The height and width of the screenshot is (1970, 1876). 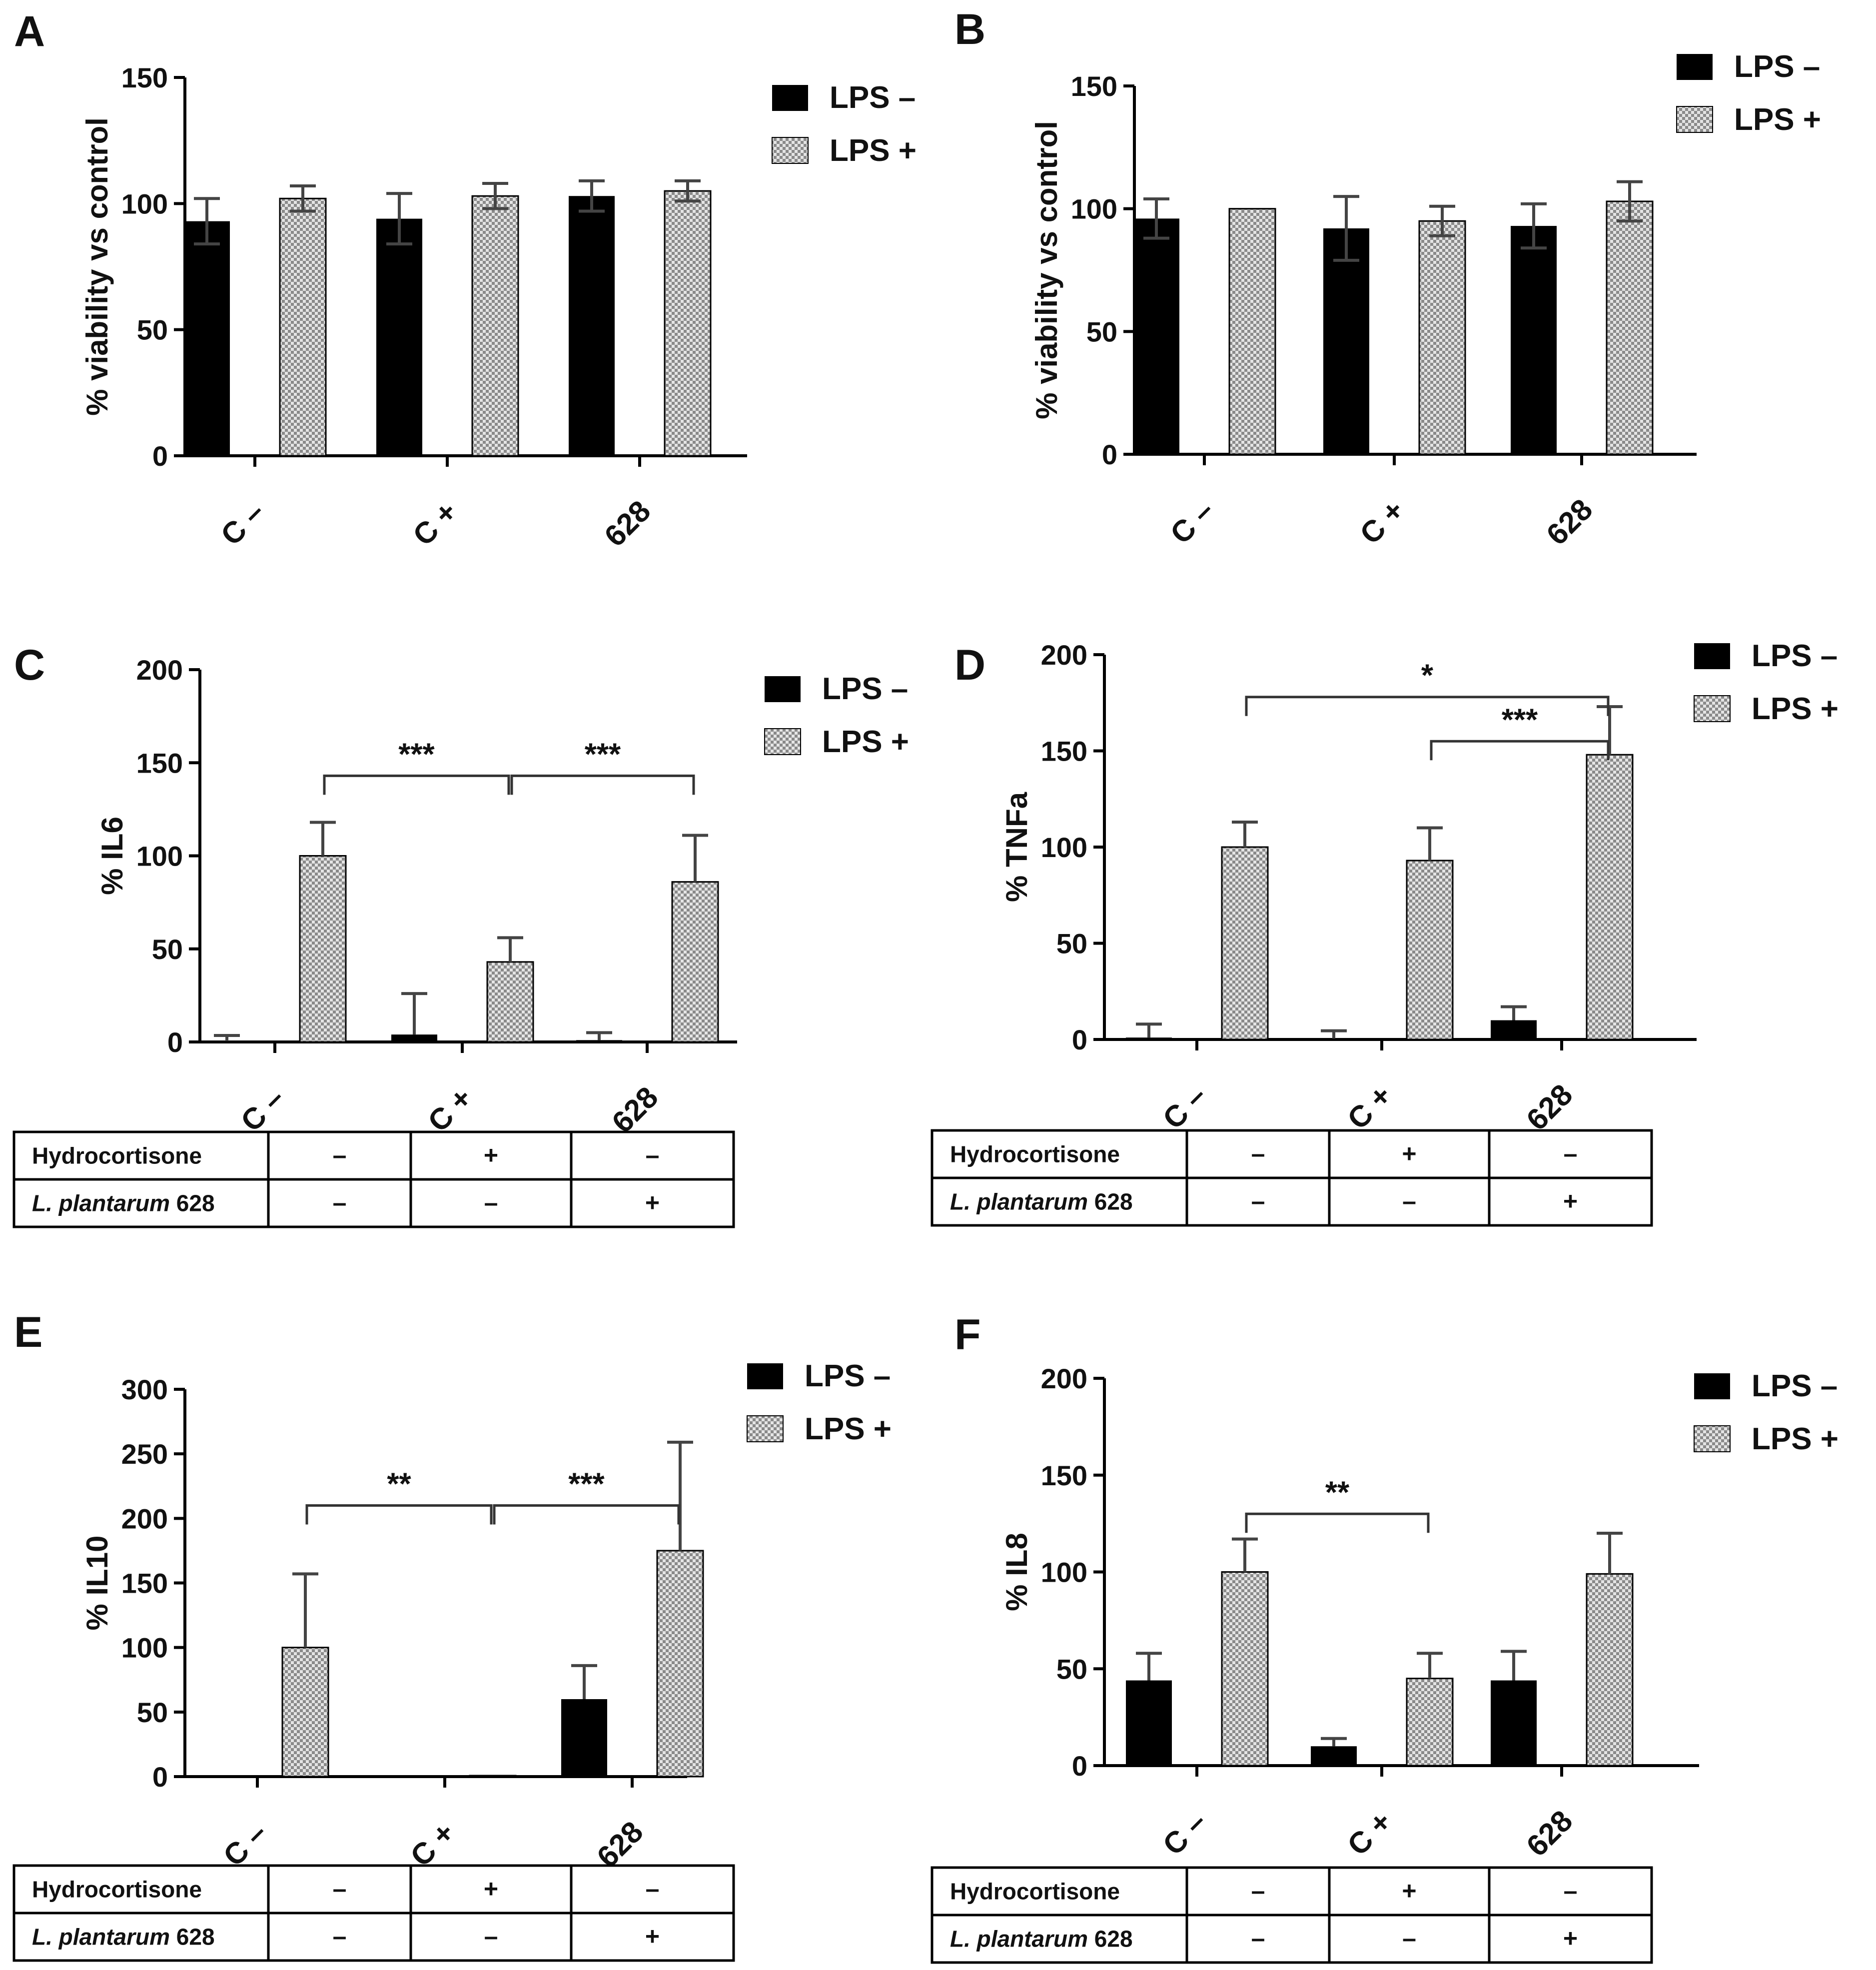 I want to click on table-row-label: Hydrocortisone, so click(x=1035, y=1892).